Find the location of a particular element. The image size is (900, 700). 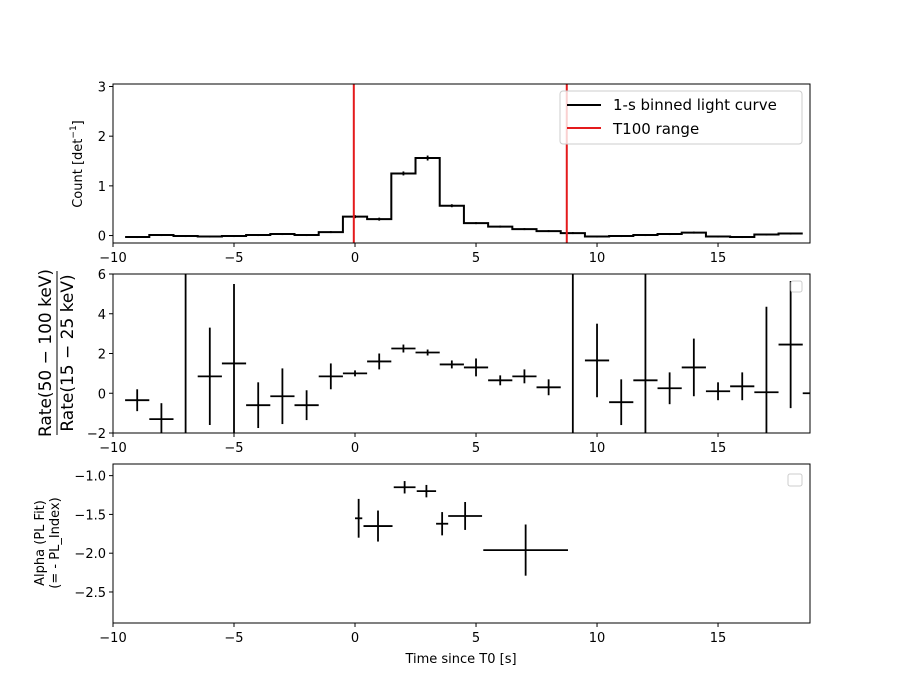

legend-light-curve-label: 1-s binned light curve is located at coordinates (695, 105).